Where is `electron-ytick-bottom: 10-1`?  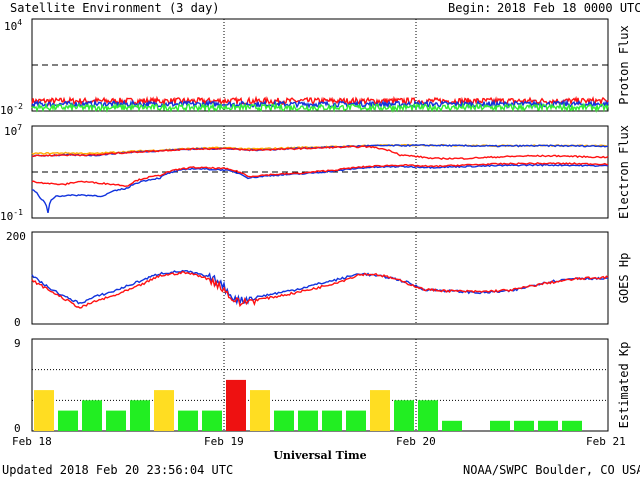
electron-ytick-bottom: 10-1 is located at coordinates (11, 215).